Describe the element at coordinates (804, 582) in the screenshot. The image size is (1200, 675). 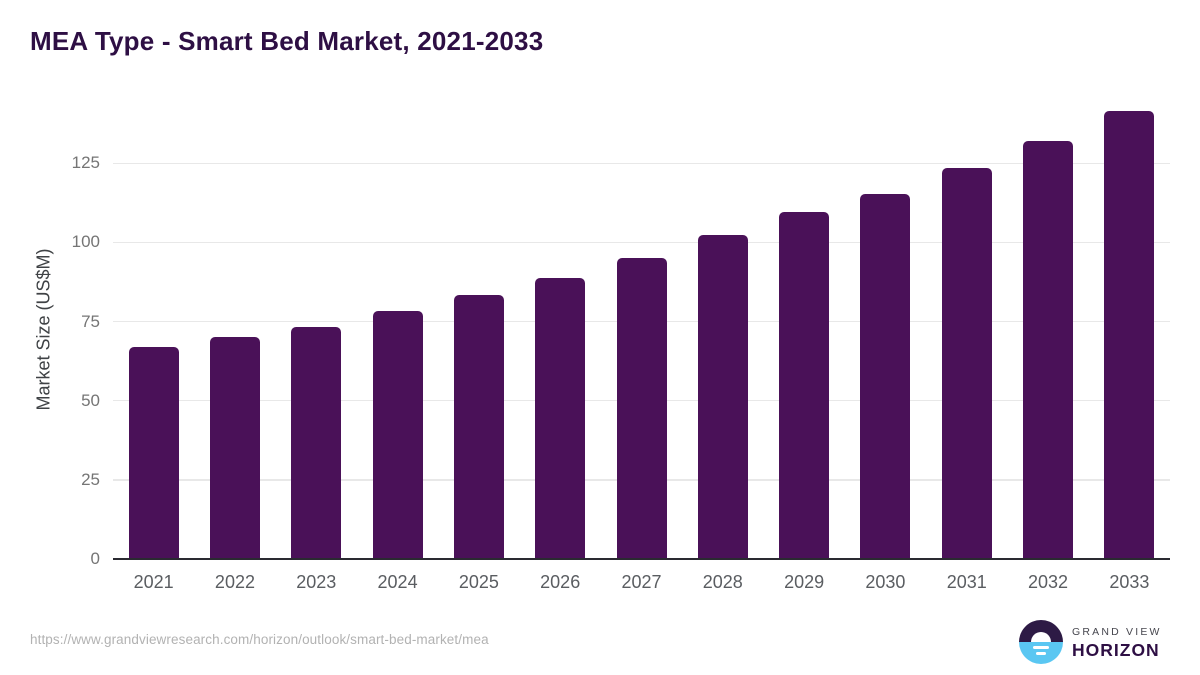
I see `x-tick-label-2029: 2029` at that location.